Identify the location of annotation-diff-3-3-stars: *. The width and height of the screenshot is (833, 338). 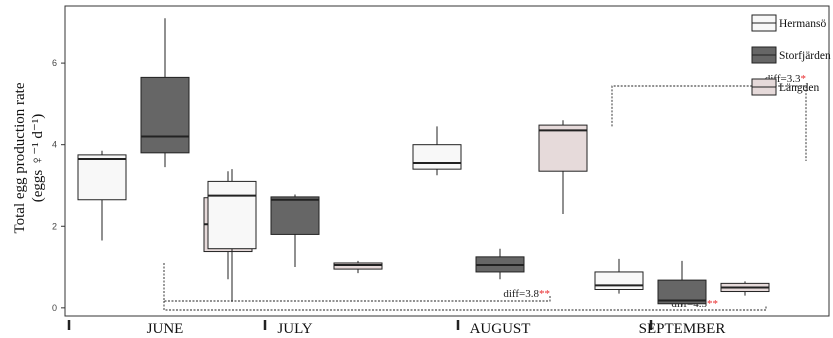
(804, 79).